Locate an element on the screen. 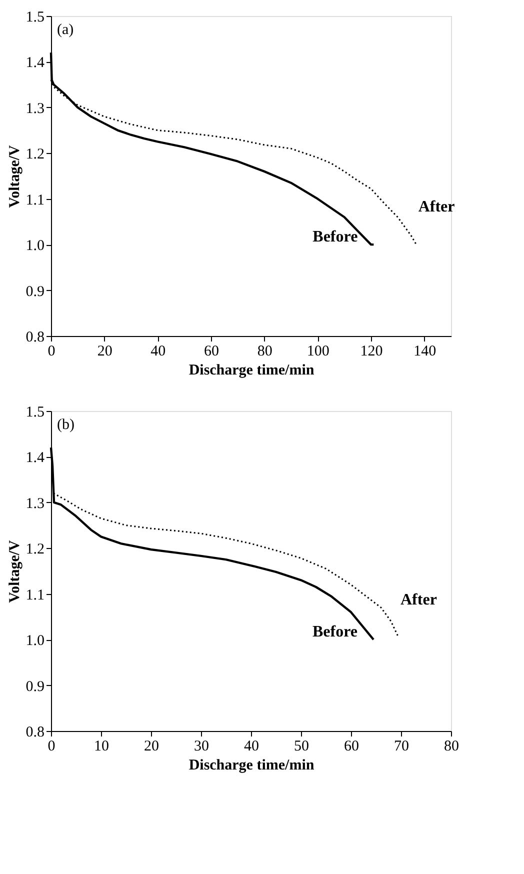 The width and height of the screenshot is (524, 874). chart-title: (a) is located at coordinates (65, 30).